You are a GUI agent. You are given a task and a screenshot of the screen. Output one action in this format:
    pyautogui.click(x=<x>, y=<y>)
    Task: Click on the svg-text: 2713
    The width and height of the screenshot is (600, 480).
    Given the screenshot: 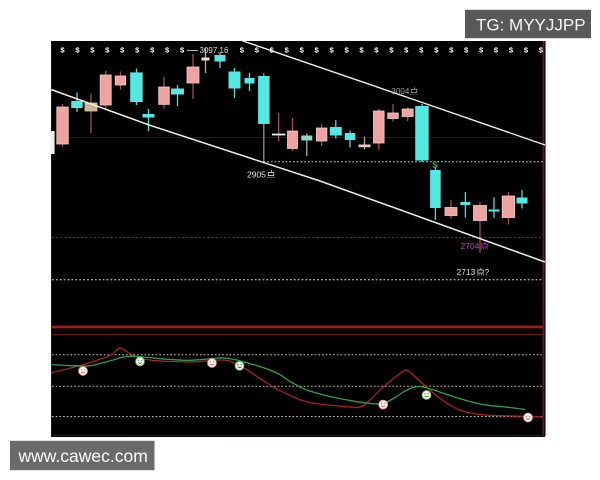 What is the action you would take?
    pyautogui.click(x=466, y=272)
    